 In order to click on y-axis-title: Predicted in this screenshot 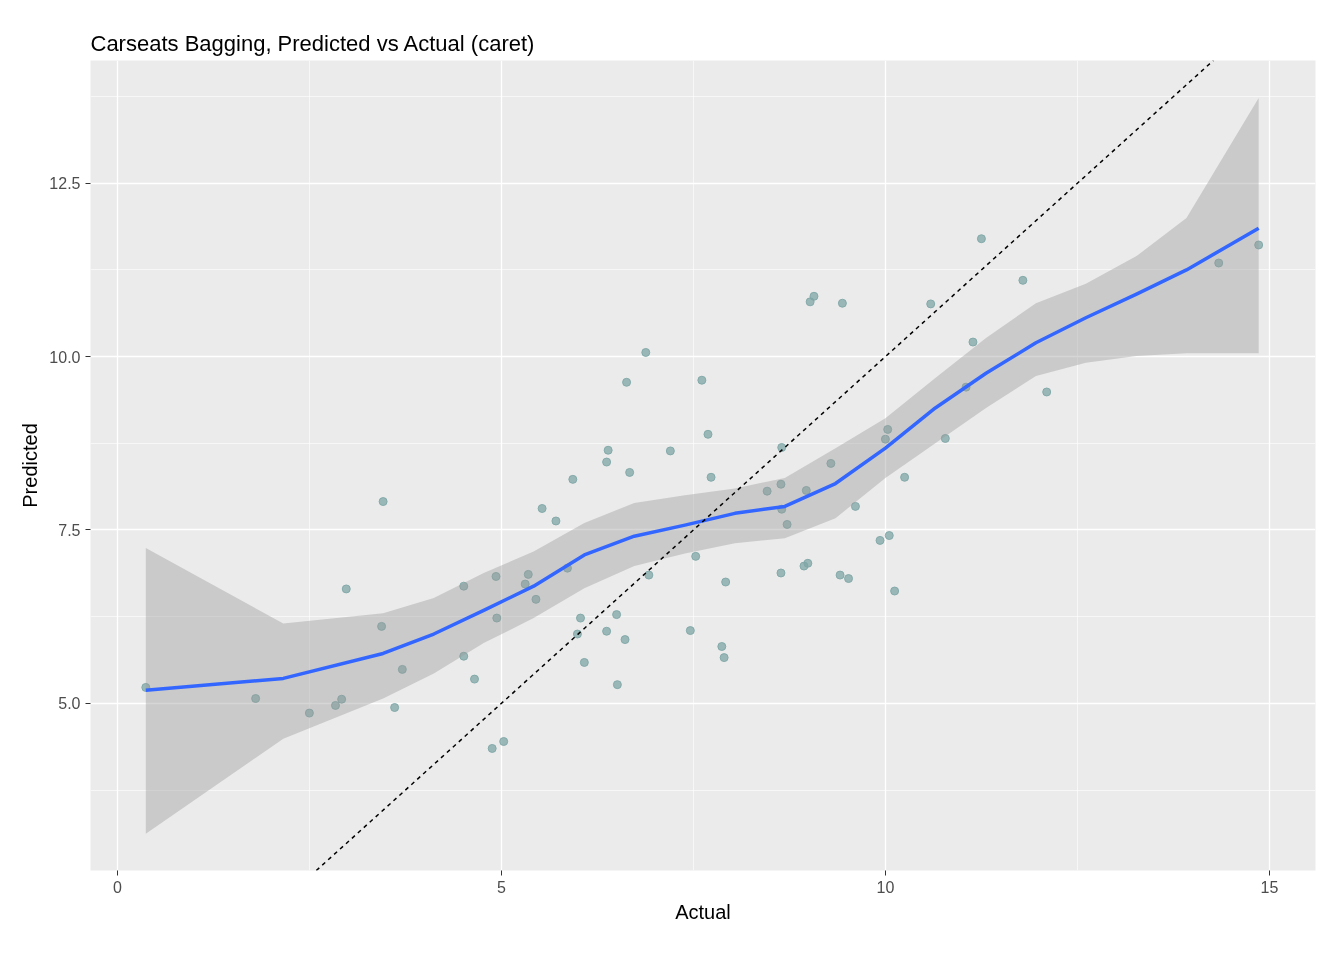, I will do `click(30, 465)`.